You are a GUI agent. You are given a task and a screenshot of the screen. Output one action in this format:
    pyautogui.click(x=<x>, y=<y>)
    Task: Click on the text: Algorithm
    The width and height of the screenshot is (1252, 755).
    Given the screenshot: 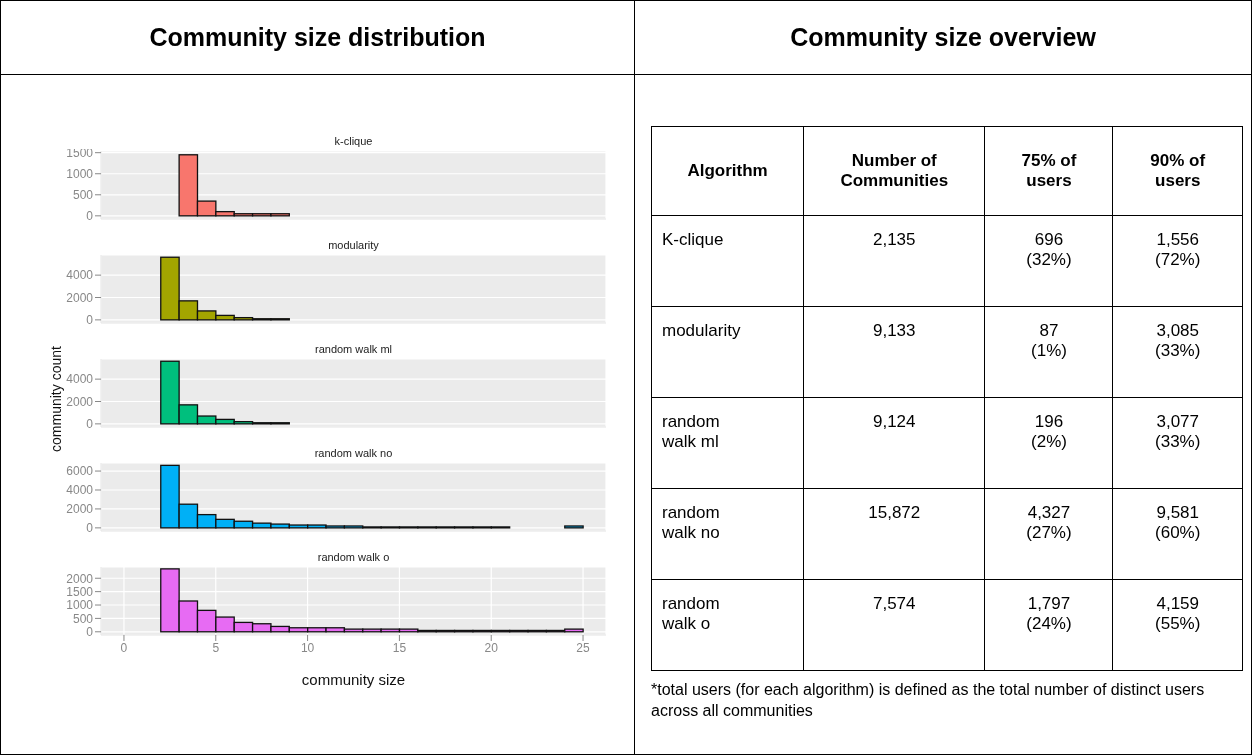 What is the action you would take?
    pyautogui.click(x=727, y=171)
    